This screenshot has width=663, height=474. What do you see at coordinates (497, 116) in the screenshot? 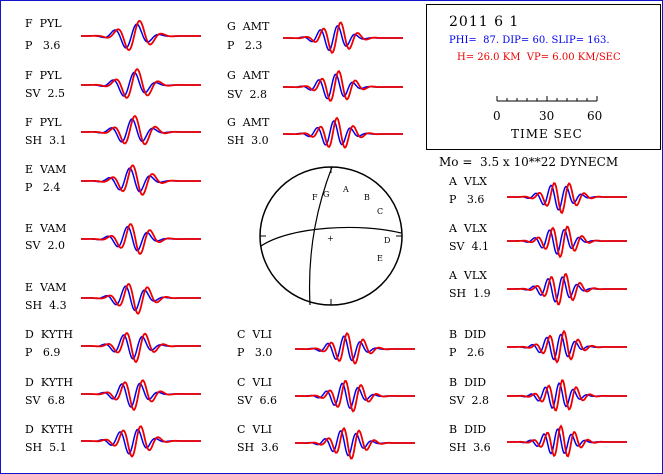
I see `time-tick-label: 0` at bounding box center [497, 116].